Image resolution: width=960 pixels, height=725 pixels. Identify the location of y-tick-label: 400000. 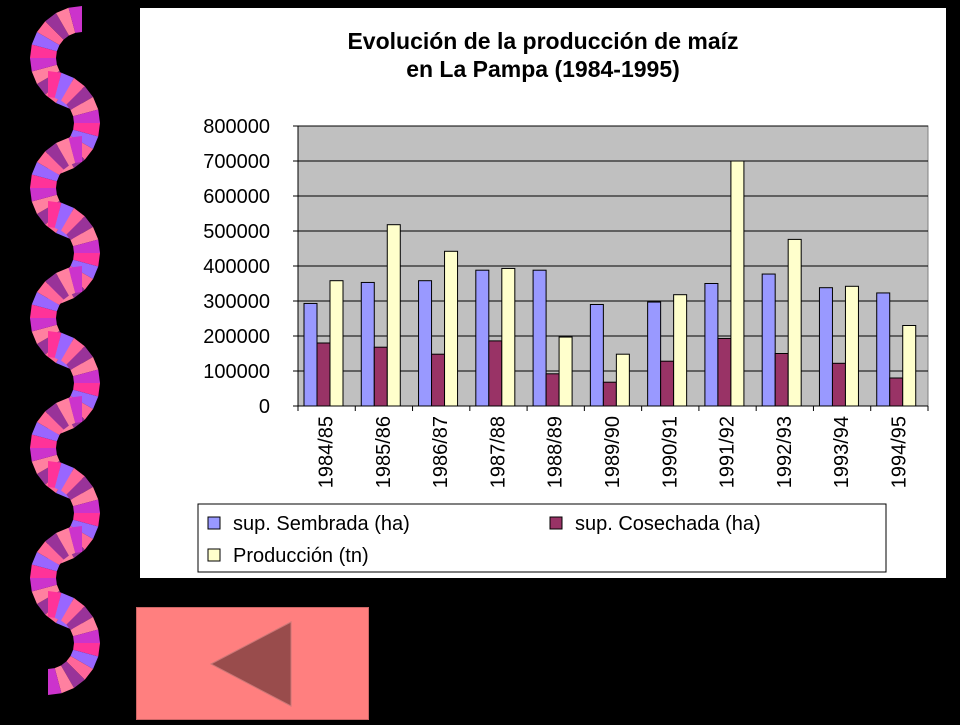
(236, 267).